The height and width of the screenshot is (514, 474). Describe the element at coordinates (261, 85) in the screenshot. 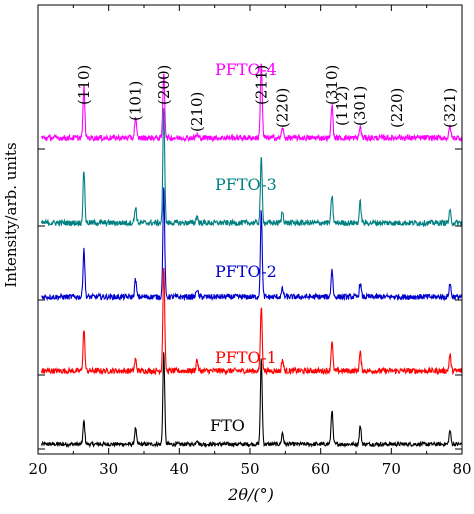

I see `peak-annotation: (211)` at that location.